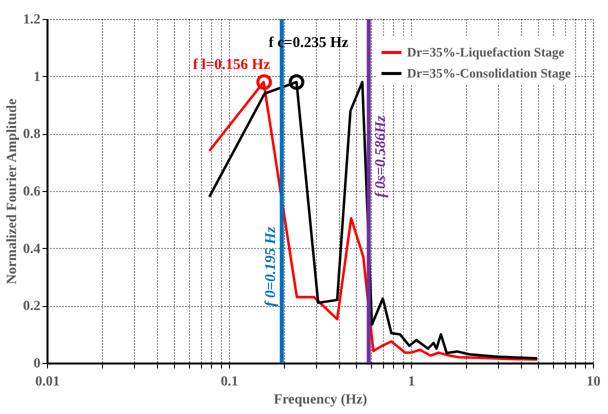 This screenshot has width=608, height=414. Describe the element at coordinates (380, 157) in the screenshot. I see `ref-line-label: f 0s=0.586Hz` at that location.